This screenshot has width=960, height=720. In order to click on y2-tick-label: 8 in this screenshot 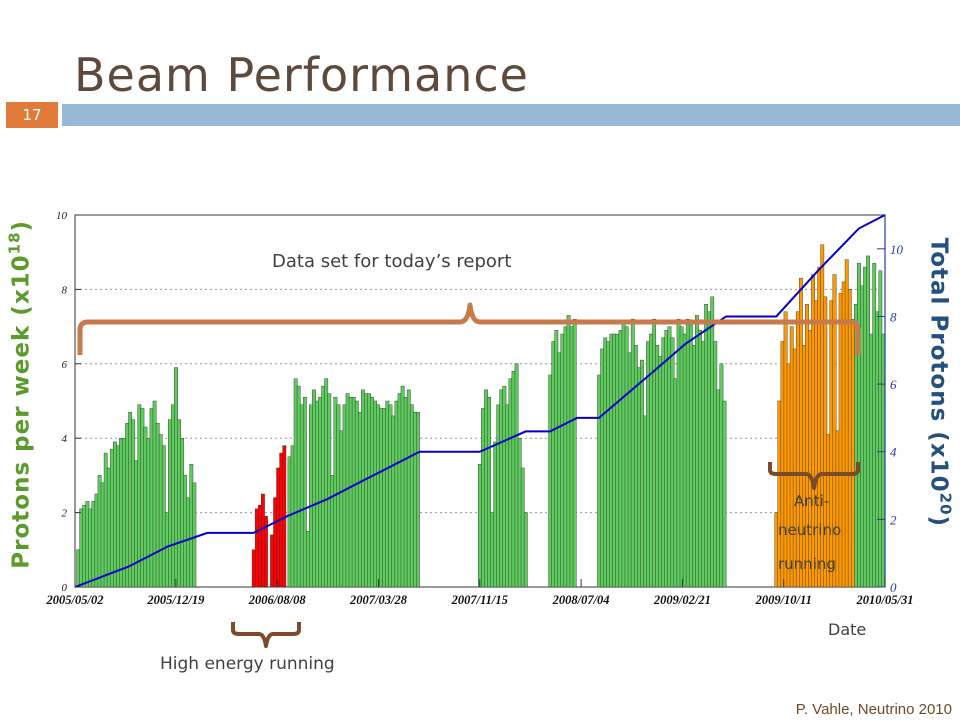, I will do `click(893, 316)`.